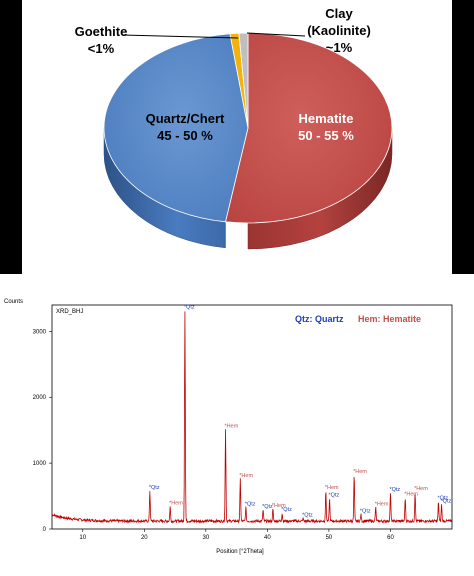 The width and height of the screenshot is (474, 576). I want to click on x-tick-label: 50, so click(329, 538).